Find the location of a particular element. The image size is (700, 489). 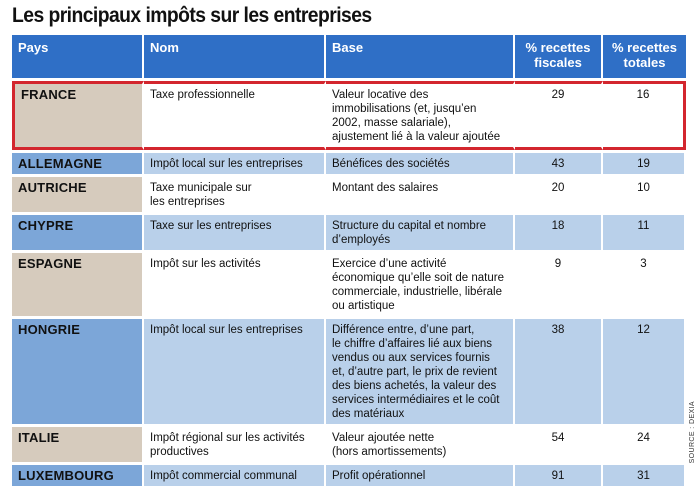

cell-totales: 19 is located at coordinates (644, 163).